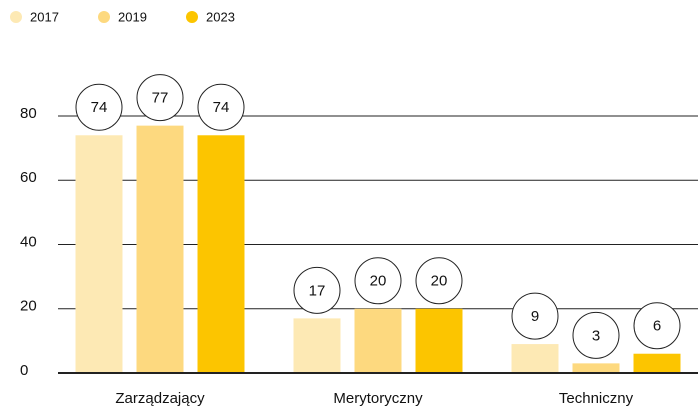 The width and height of the screenshot is (698, 409). I want to click on legend-label: 2023, so click(220, 16).